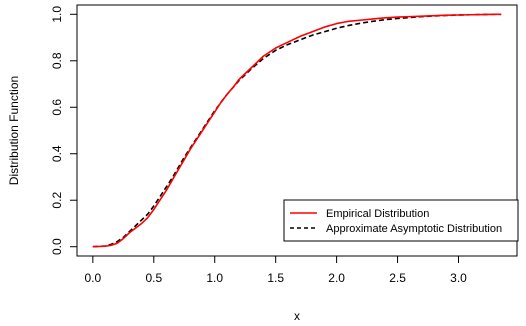 The height and width of the screenshot is (326, 526). What do you see at coordinates (377, 214) in the screenshot?
I see `legend-label: Empirical Distribution` at bounding box center [377, 214].